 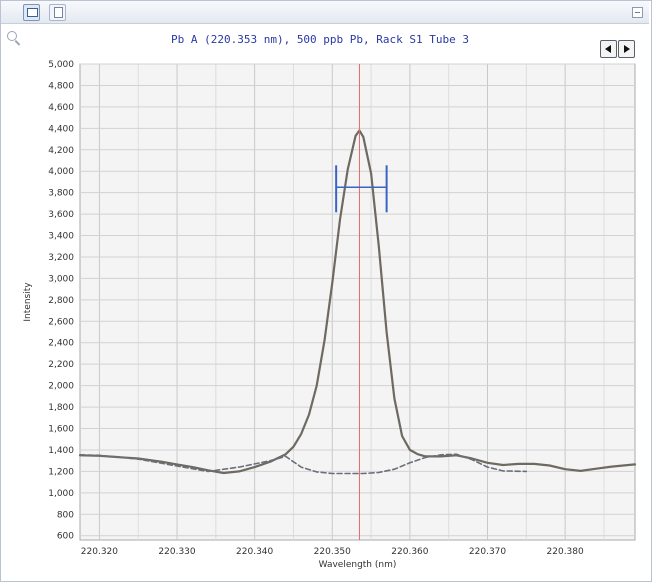 What do you see at coordinates (61, 215) in the screenshot?
I see `y-tick-label: 3,600` at bounding box center [61, 215].